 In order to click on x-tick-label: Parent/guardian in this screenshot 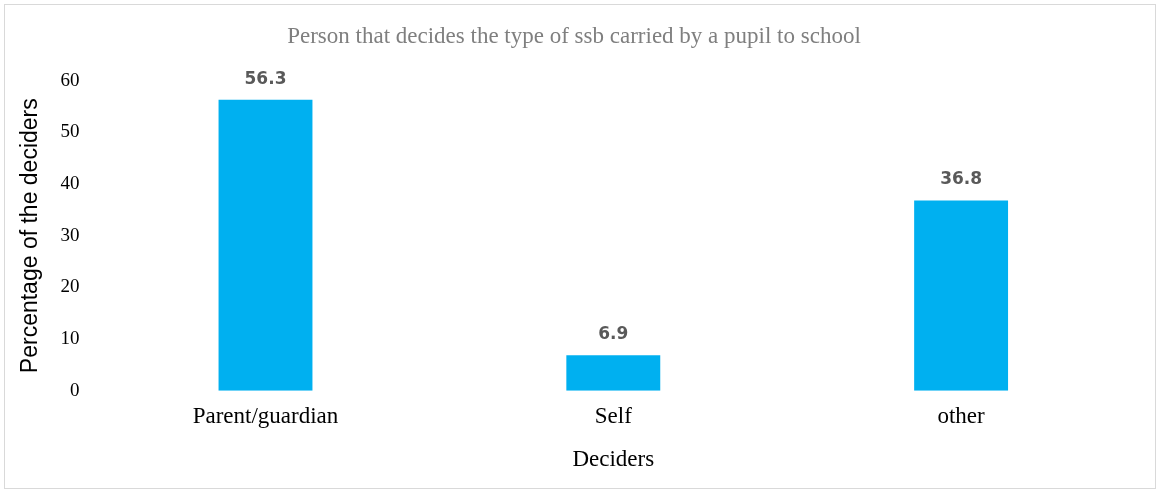, I will do `click(265, 415)`.